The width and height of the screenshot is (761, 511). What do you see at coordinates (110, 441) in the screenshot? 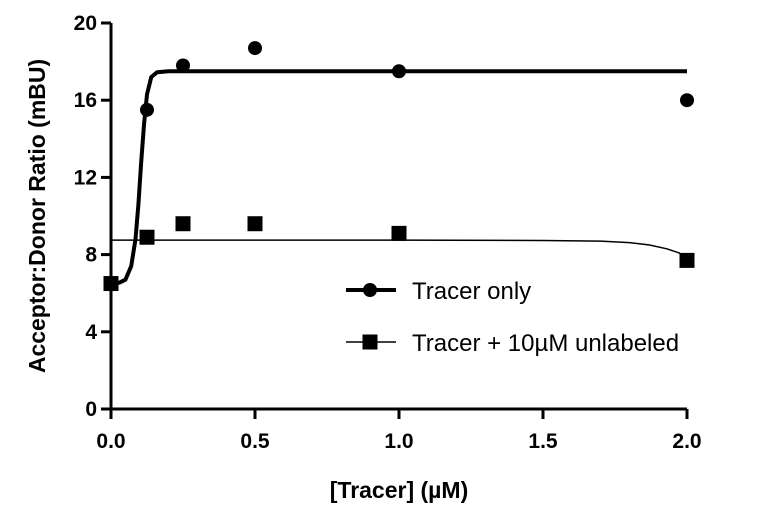
I see `x-tick-label: 0.0` at bounding box center [110, 441].